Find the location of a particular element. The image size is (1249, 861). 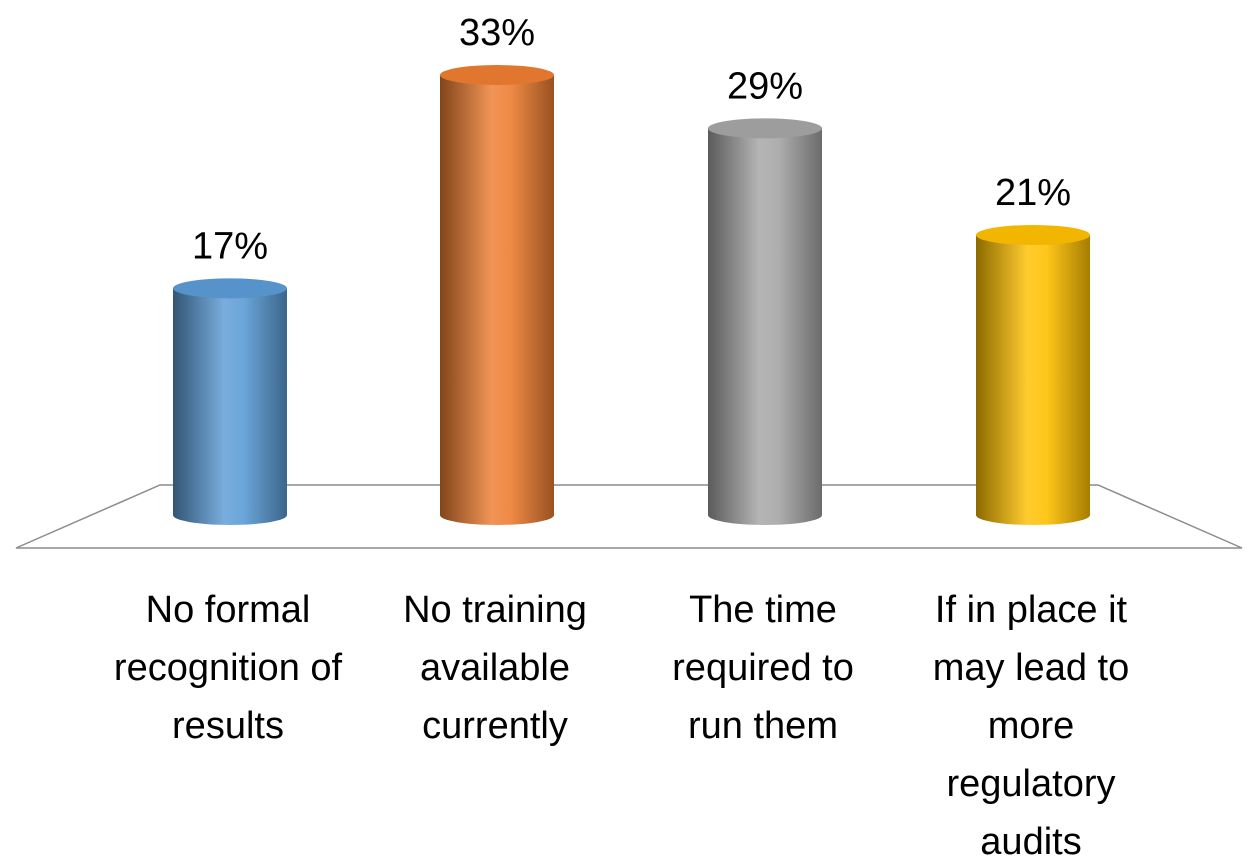

category-label: No formal recognition of results is located at coordinates (228, 668).